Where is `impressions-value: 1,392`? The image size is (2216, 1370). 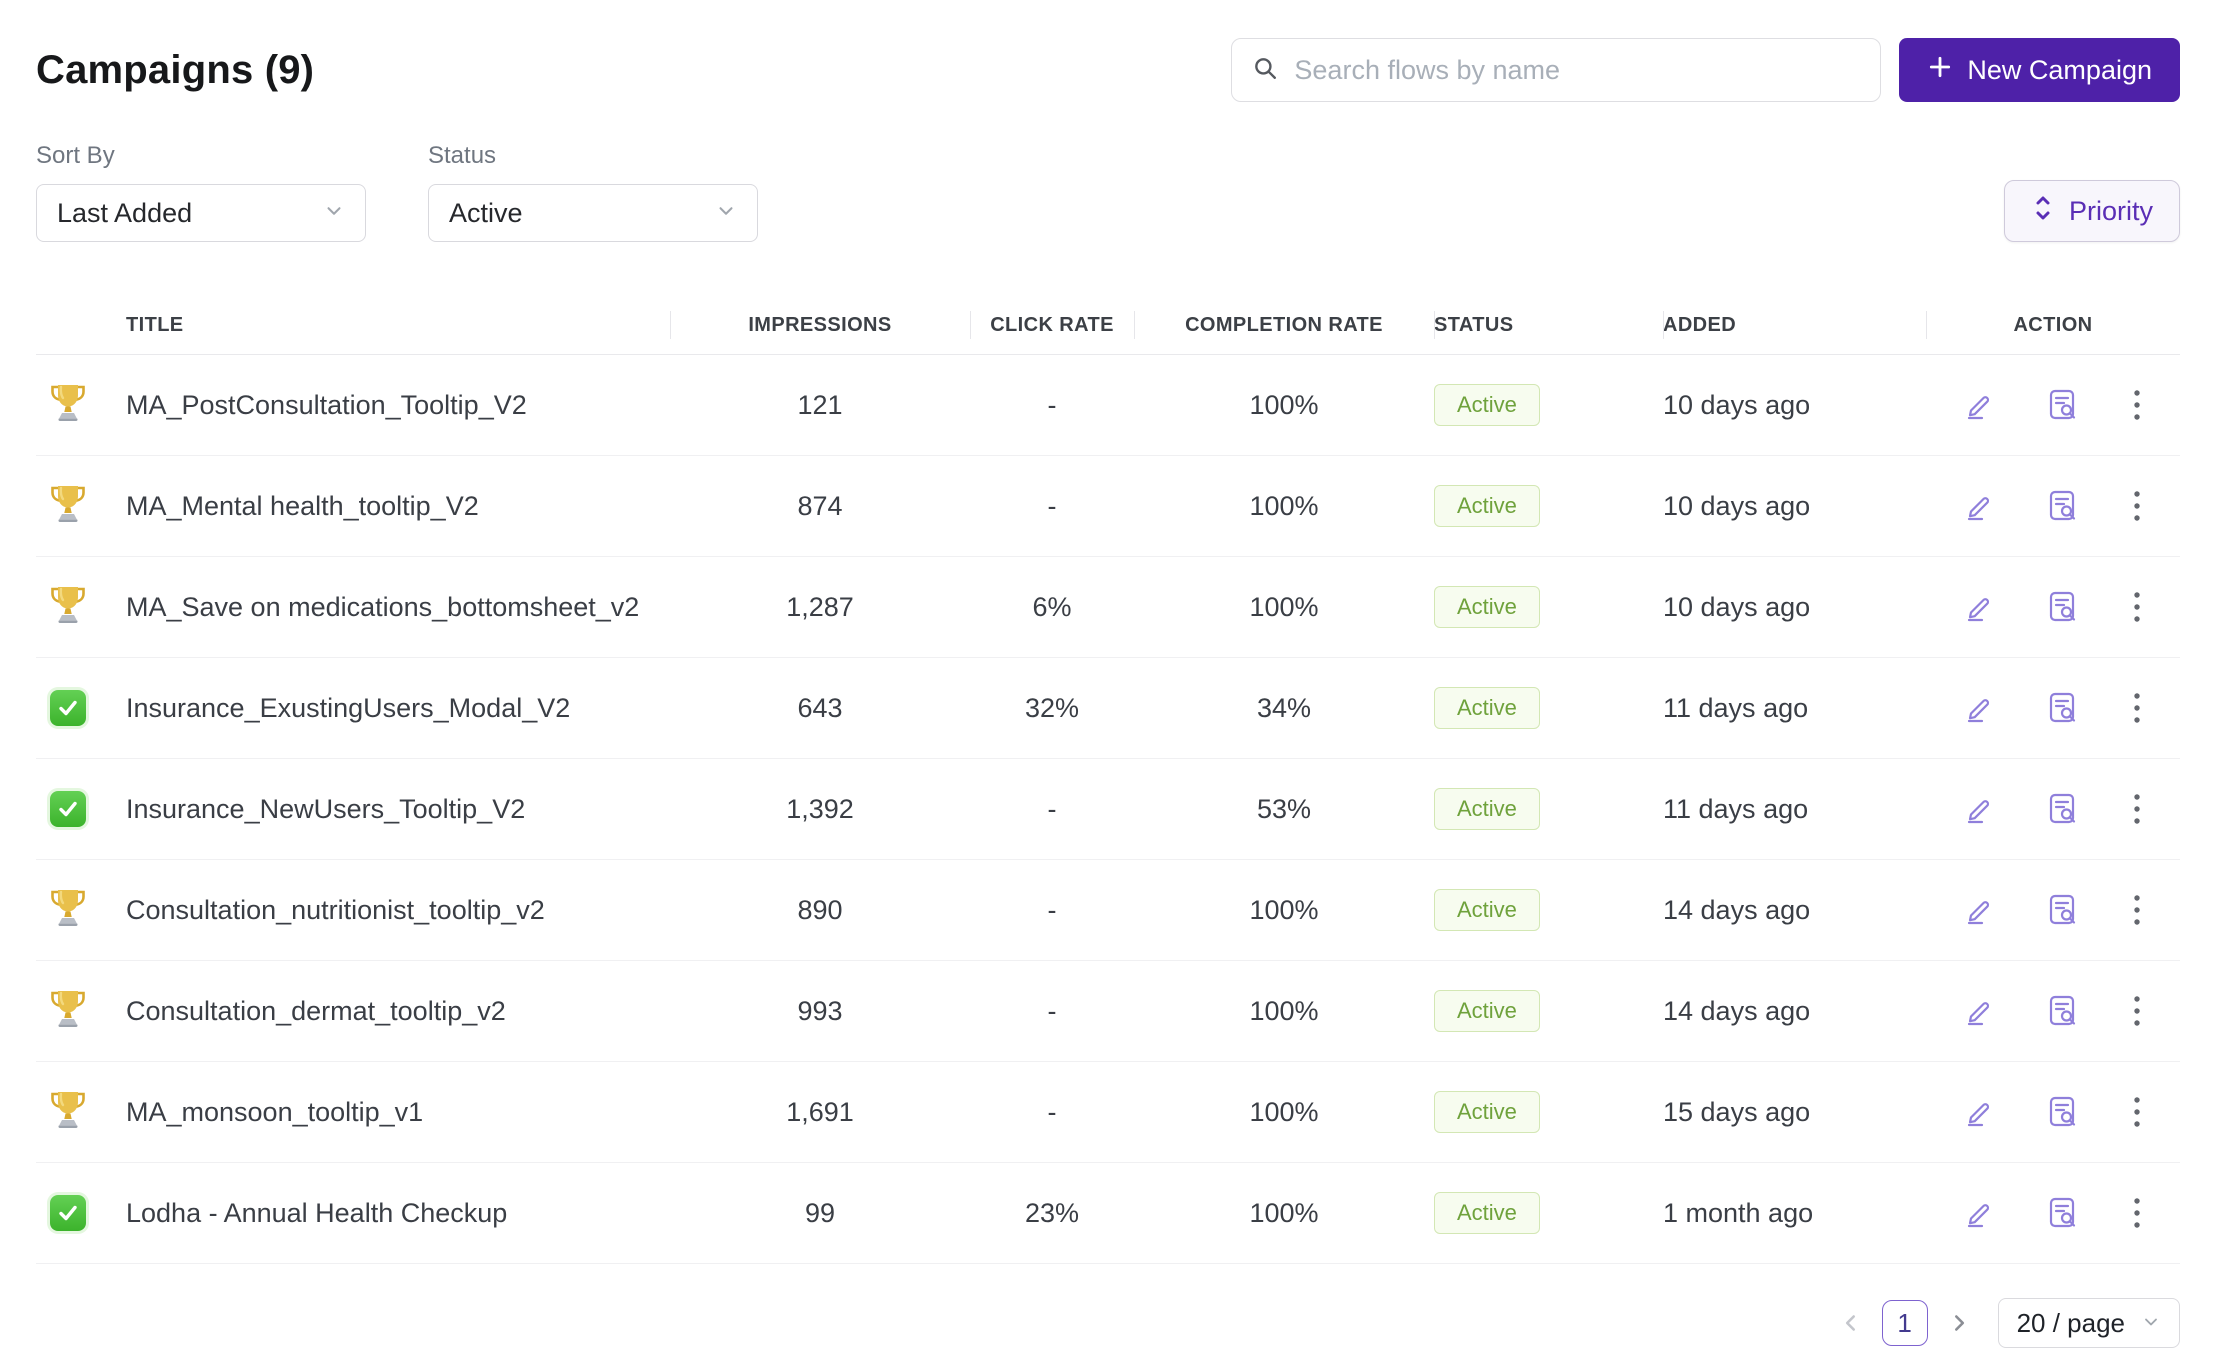 impressions-value: 1,392 is located at coordinates (820, 808).